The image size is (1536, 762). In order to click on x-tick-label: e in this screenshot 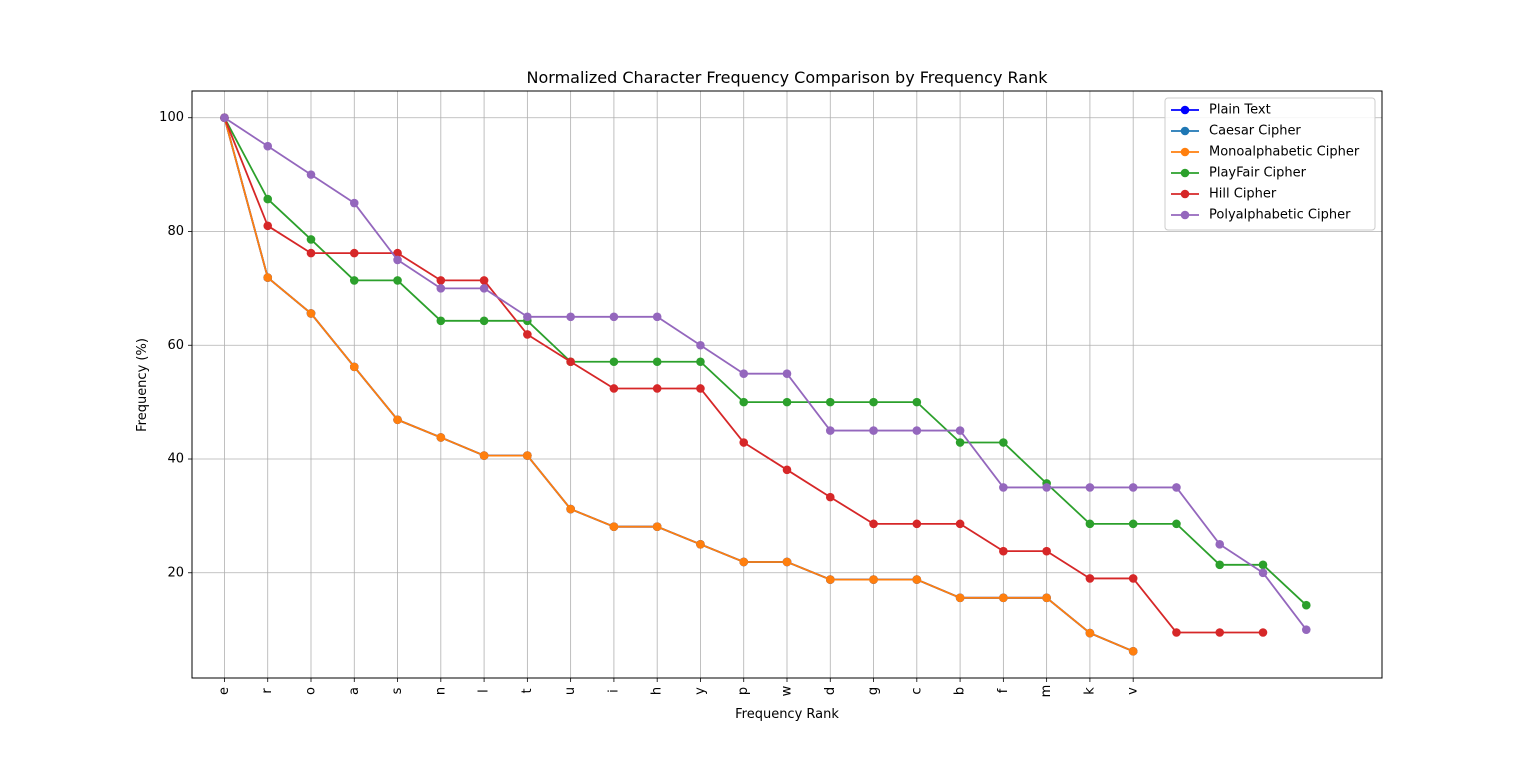, I will do `click(224, 691)`.